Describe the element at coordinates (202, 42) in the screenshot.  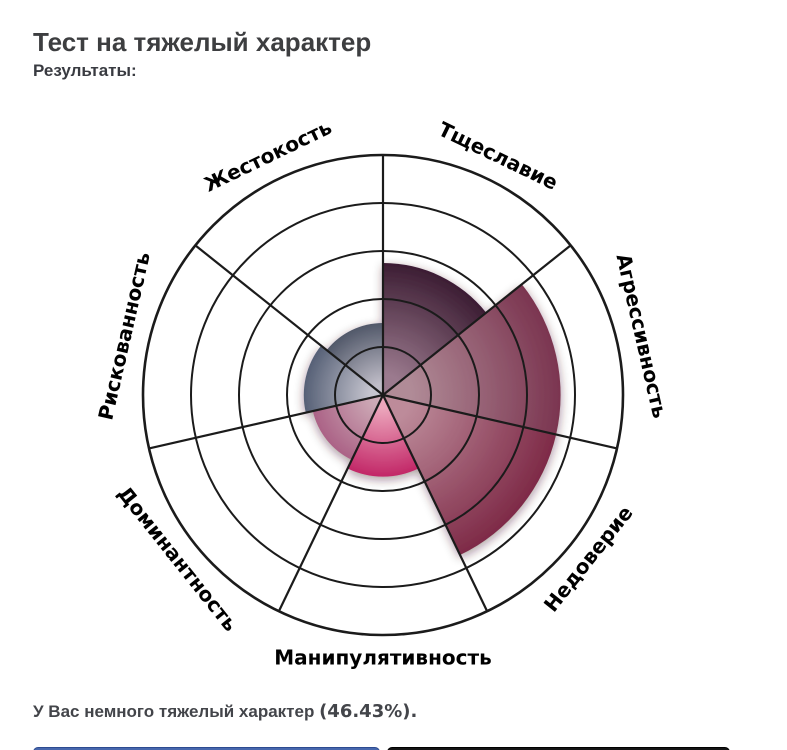
I see `page-title: Тест на тяжелый характер` at that location.